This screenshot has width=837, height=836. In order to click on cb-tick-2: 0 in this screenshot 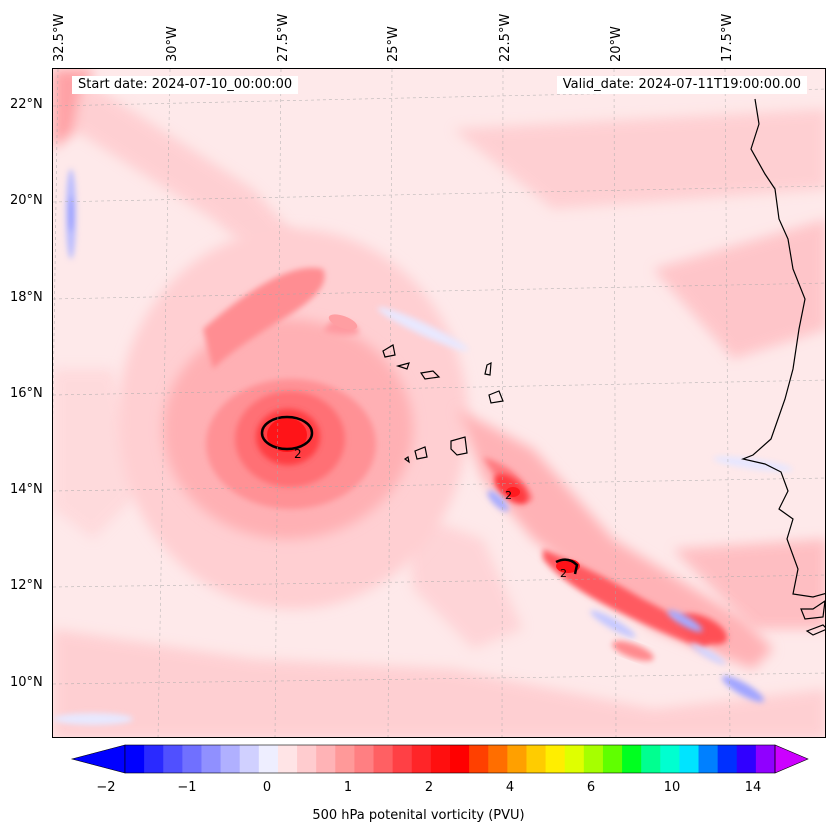, I will do `click(267, 787)`.